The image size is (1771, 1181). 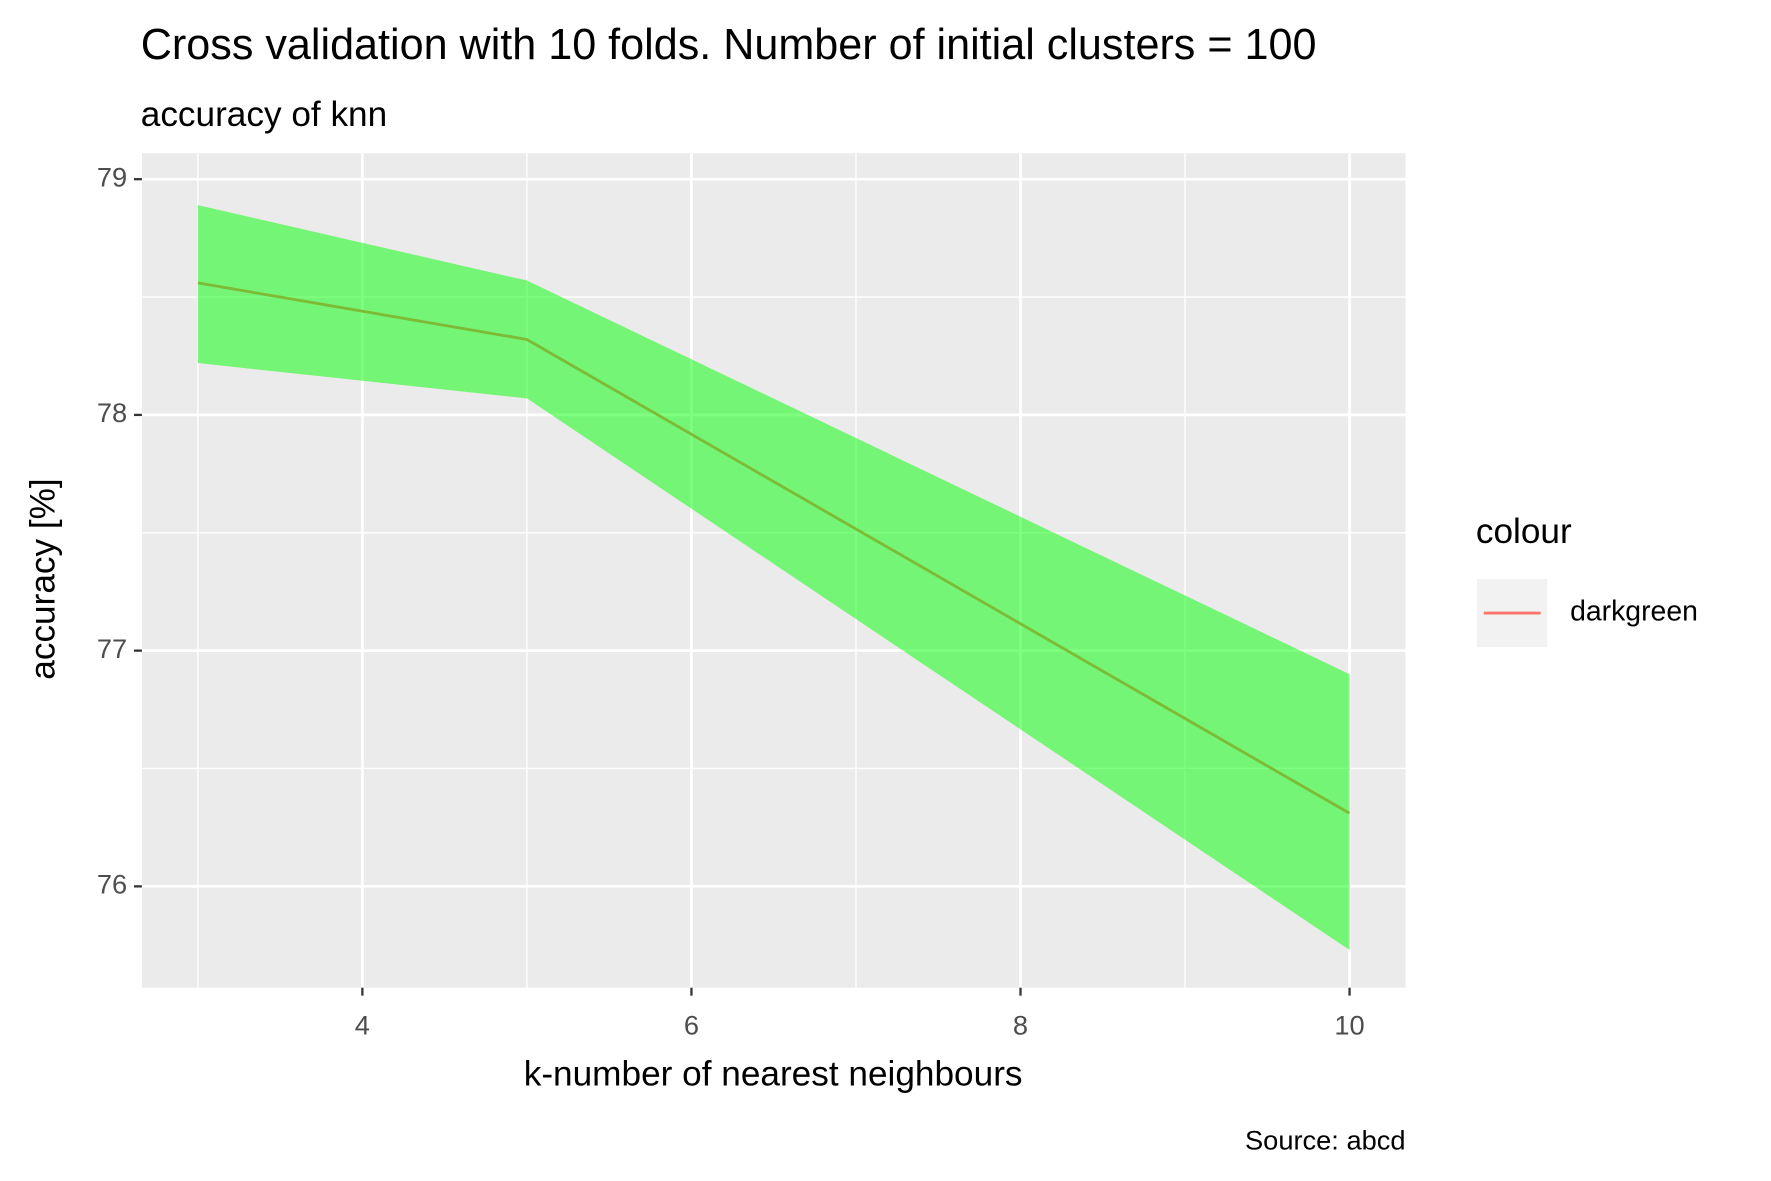 What do you see at coordinates (112, 884) in the screenshot?
I see `y-tick-label: 76` at bounding box center [112, 884].